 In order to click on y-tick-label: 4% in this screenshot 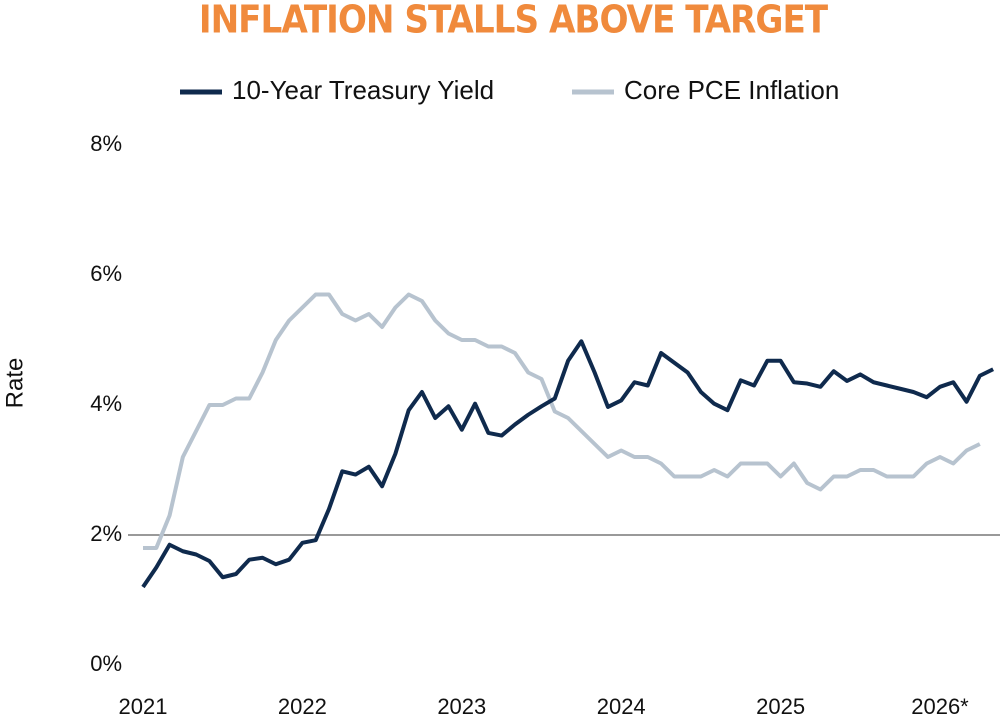, I will do `click(106, 403)`.